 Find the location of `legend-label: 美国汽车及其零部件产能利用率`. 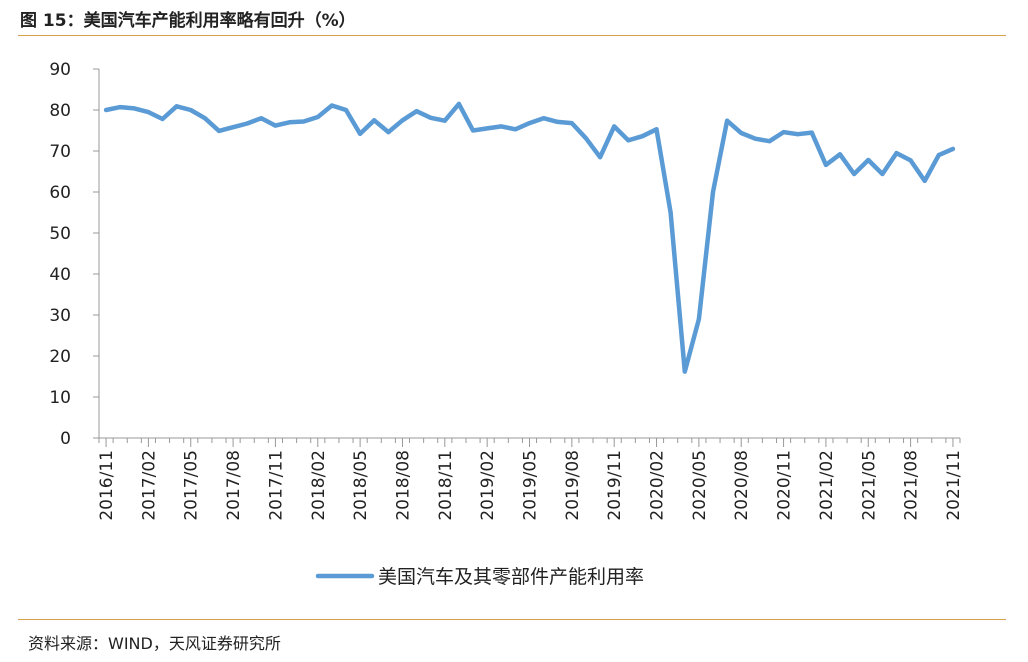

legend-label: 美国汽车及其零部件产能利用率 is located at coordinates (511, 577).